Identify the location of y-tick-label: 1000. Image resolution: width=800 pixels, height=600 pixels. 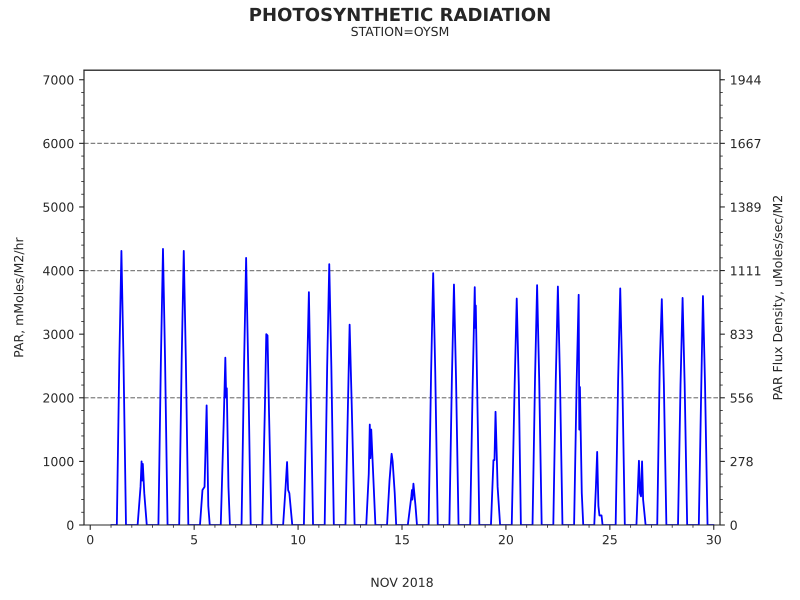
(59, 461).